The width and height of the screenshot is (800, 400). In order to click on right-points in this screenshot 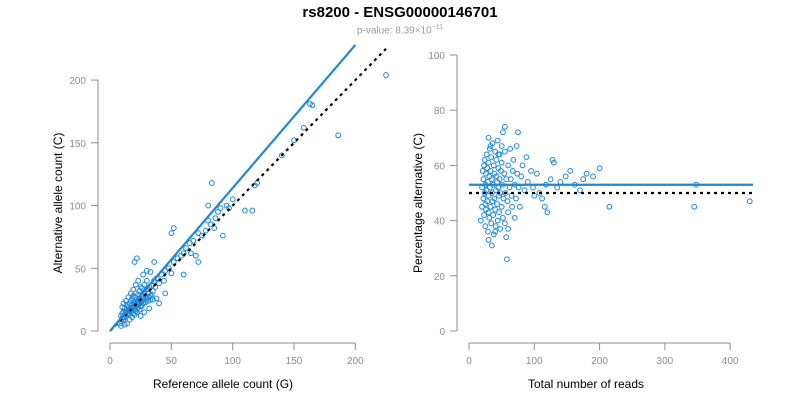, I will do `click(615, 193)`.